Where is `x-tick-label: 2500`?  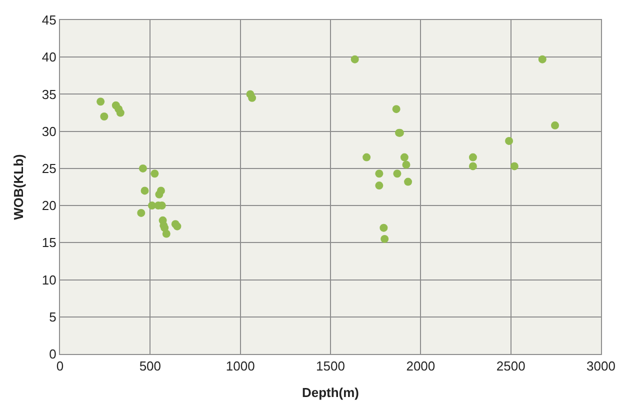 x-tick-label: 2500 is located at coordinates (511, 366).